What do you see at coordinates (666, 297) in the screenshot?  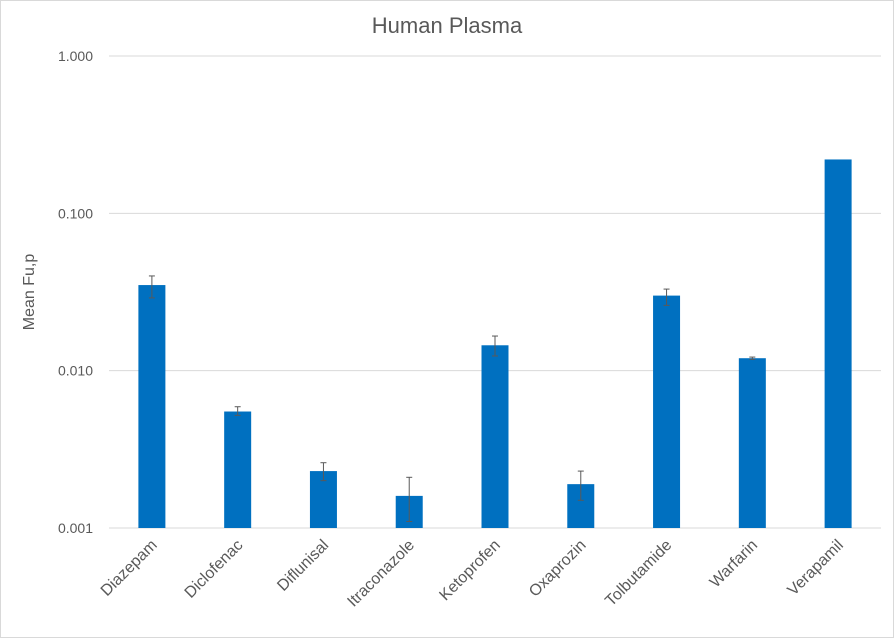 I see `error-bar-tolbutamide` at bounding box center [666, 297].